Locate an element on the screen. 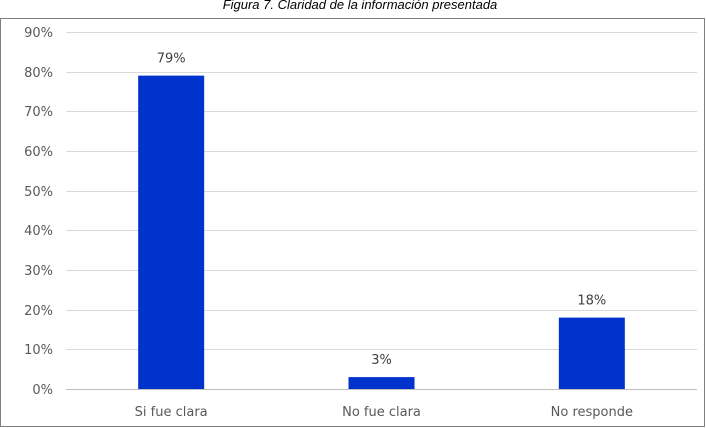  y-tick-label: 50% is located at coordinates (38, 192).